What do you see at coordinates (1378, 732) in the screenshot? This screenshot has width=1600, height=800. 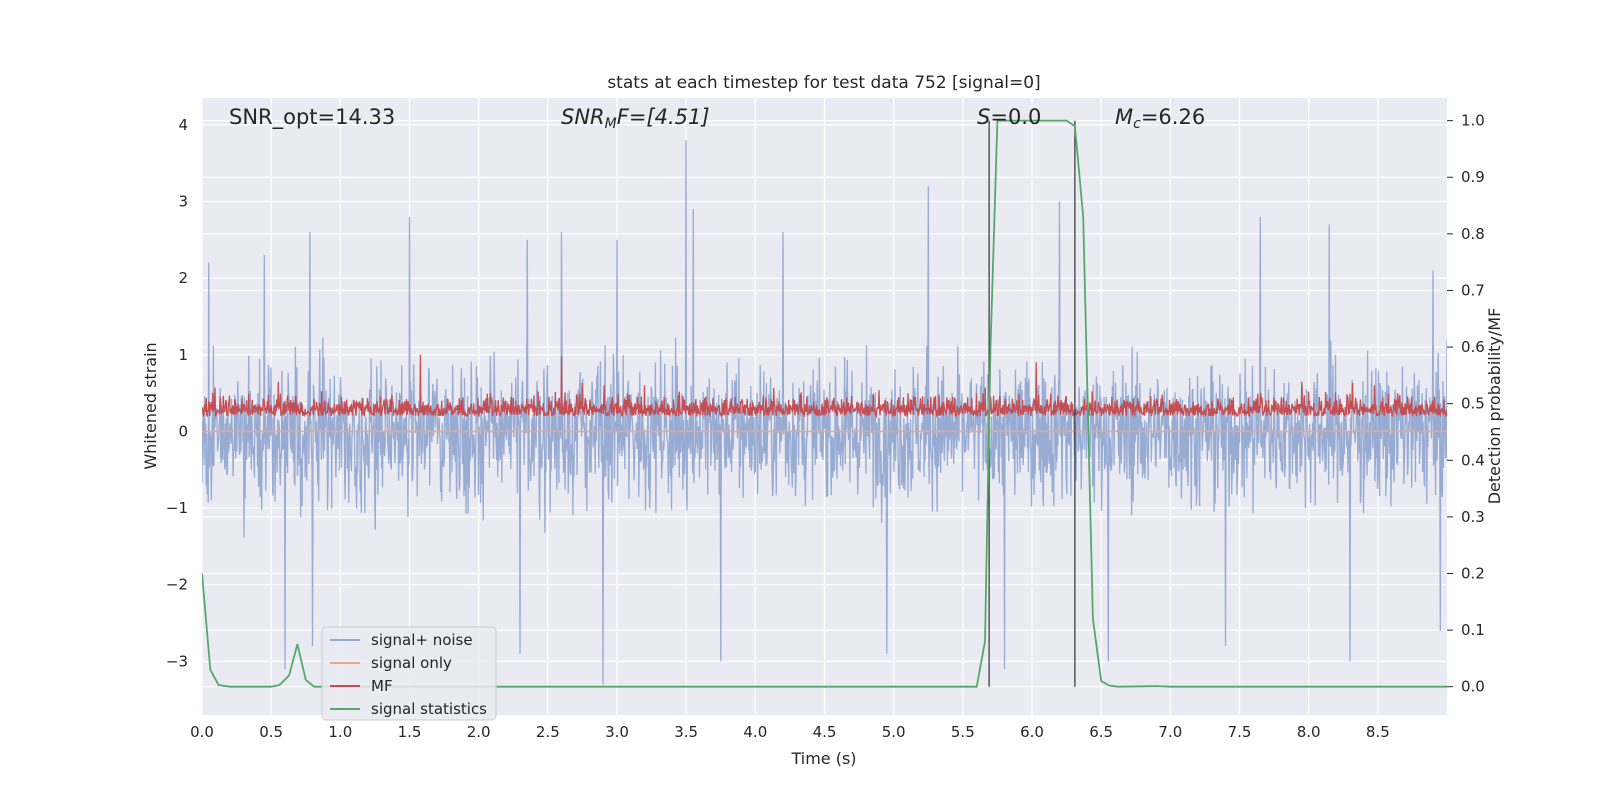 I see `x-tick-label: 8.5` at bounding box center [1378, 732].